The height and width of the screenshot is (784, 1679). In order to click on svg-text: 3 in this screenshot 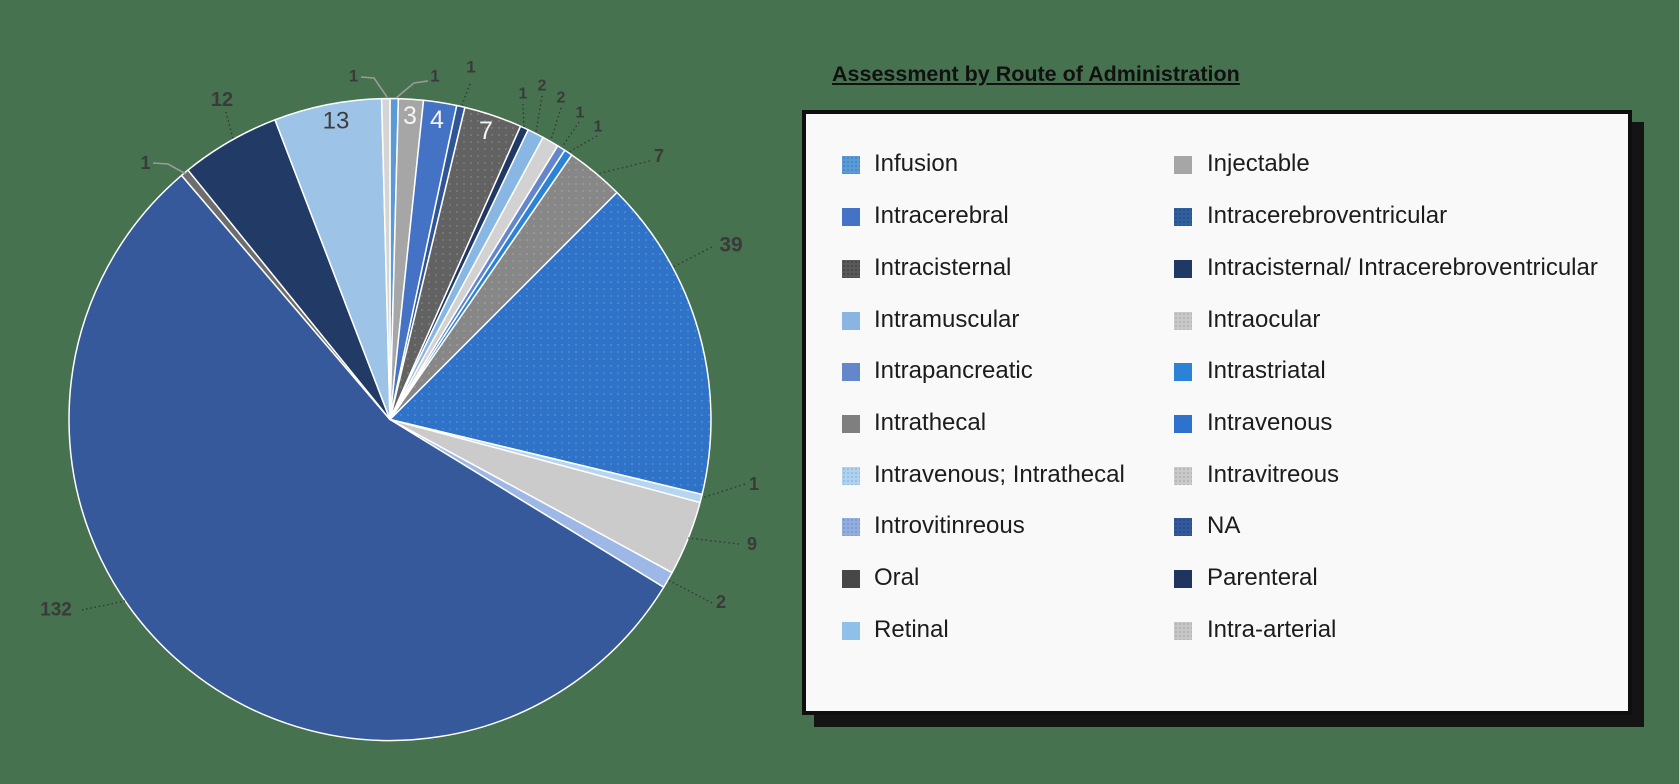, I will do `click(410, 116)`.